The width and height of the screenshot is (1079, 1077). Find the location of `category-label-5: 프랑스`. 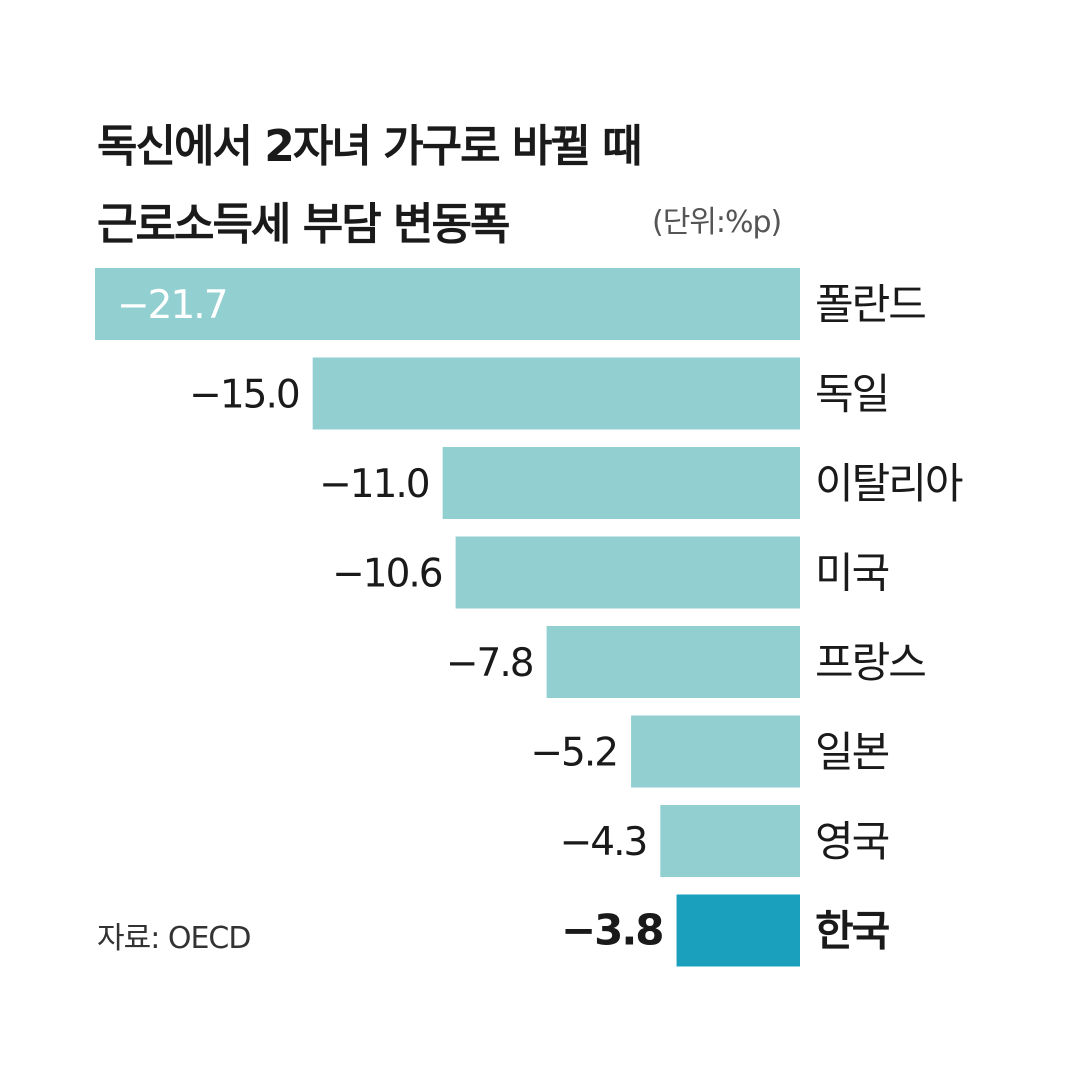

category-label-5: 프랑스 is located at coordinates (870, 662).